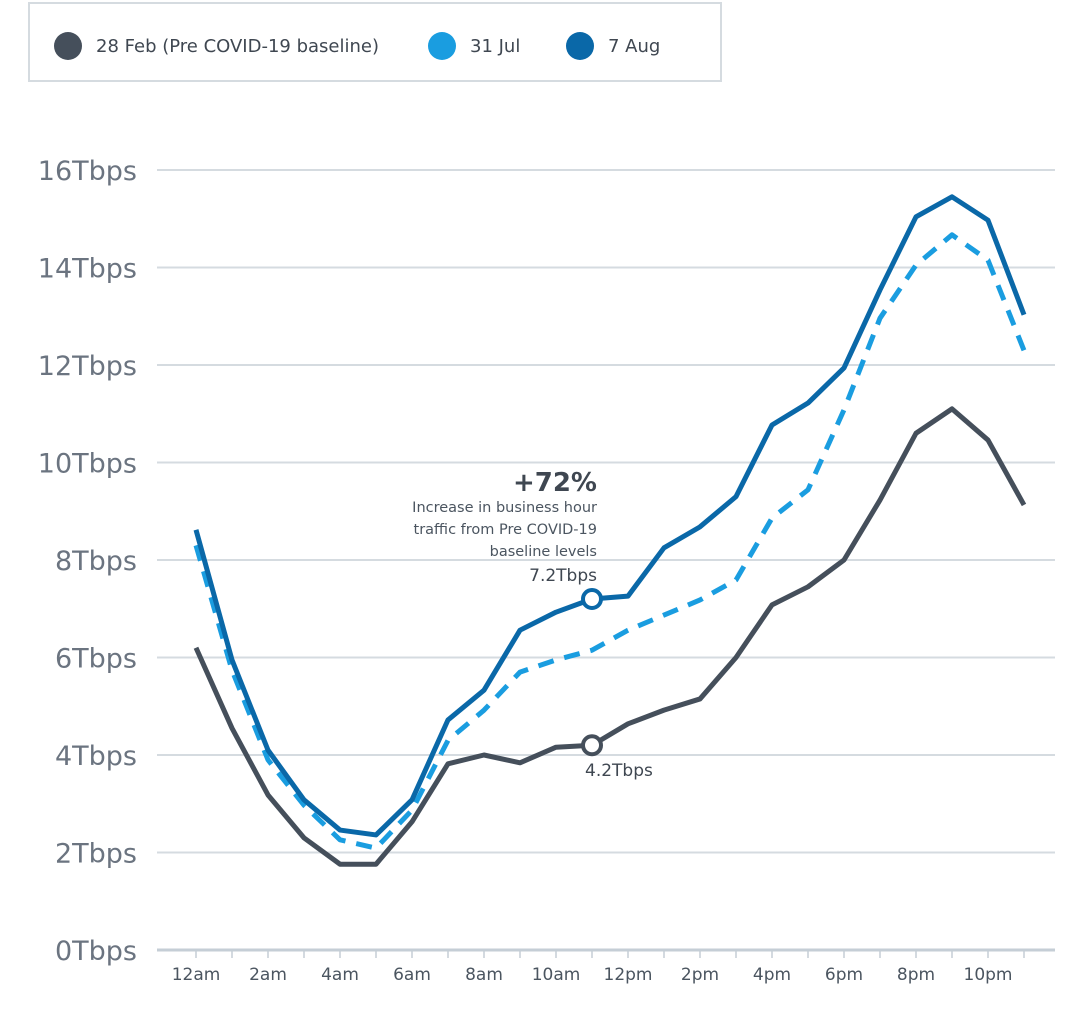 The height and width of the screenshot is (1014, 1092). Describe the element at coordinates (87, 366) in the screenshot. I see `y-tick-label: 12Tbps` at that location.